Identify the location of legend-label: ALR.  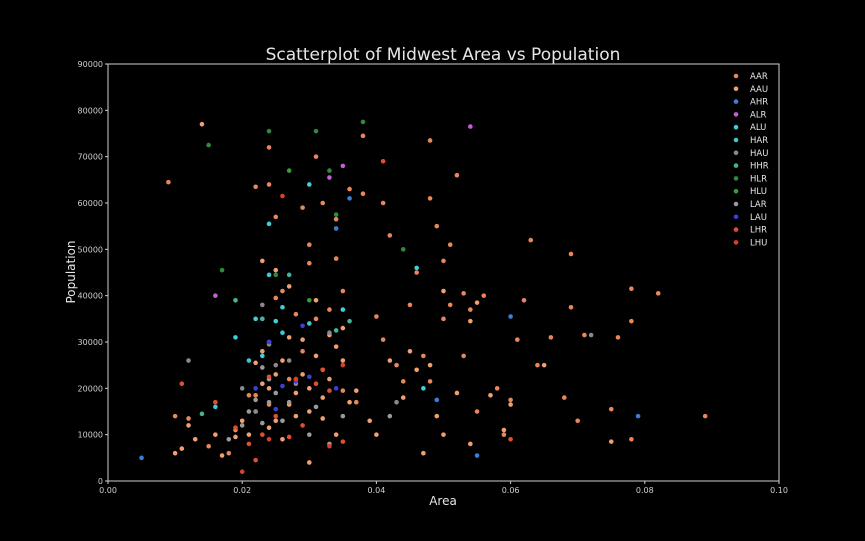
(758, 115).